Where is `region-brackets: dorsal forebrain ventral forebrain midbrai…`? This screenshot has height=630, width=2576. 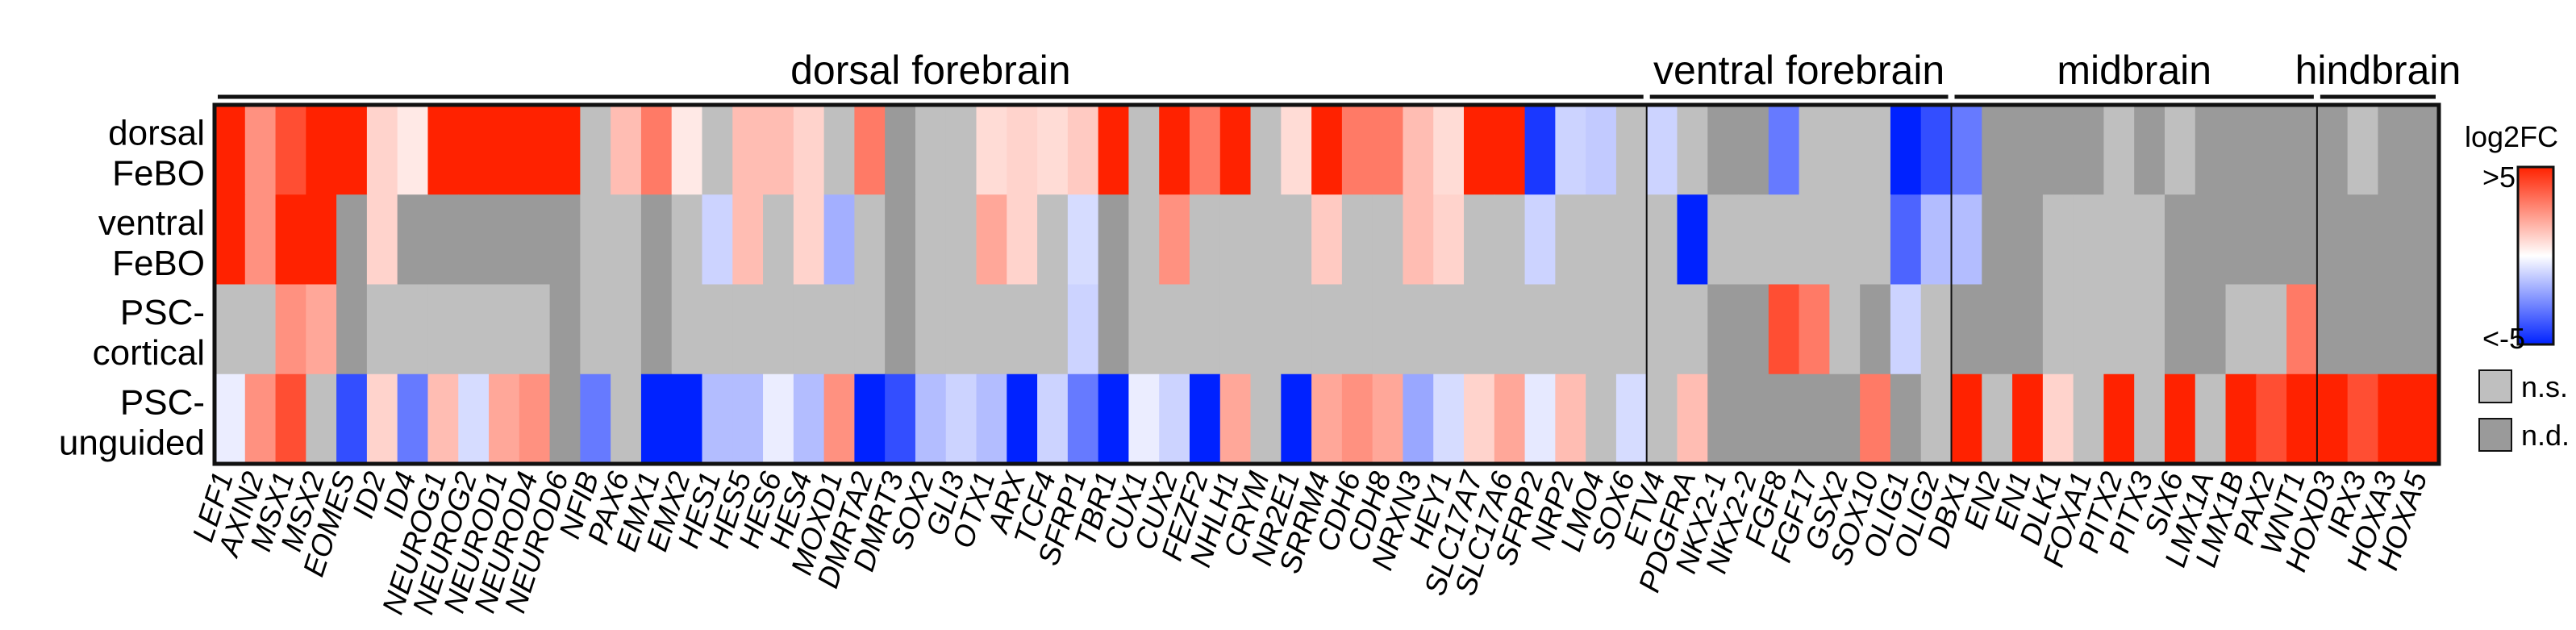 region-brackets: dorsal forebrain ventral forebrain midbrai… is located at coordinates (1339, 74).